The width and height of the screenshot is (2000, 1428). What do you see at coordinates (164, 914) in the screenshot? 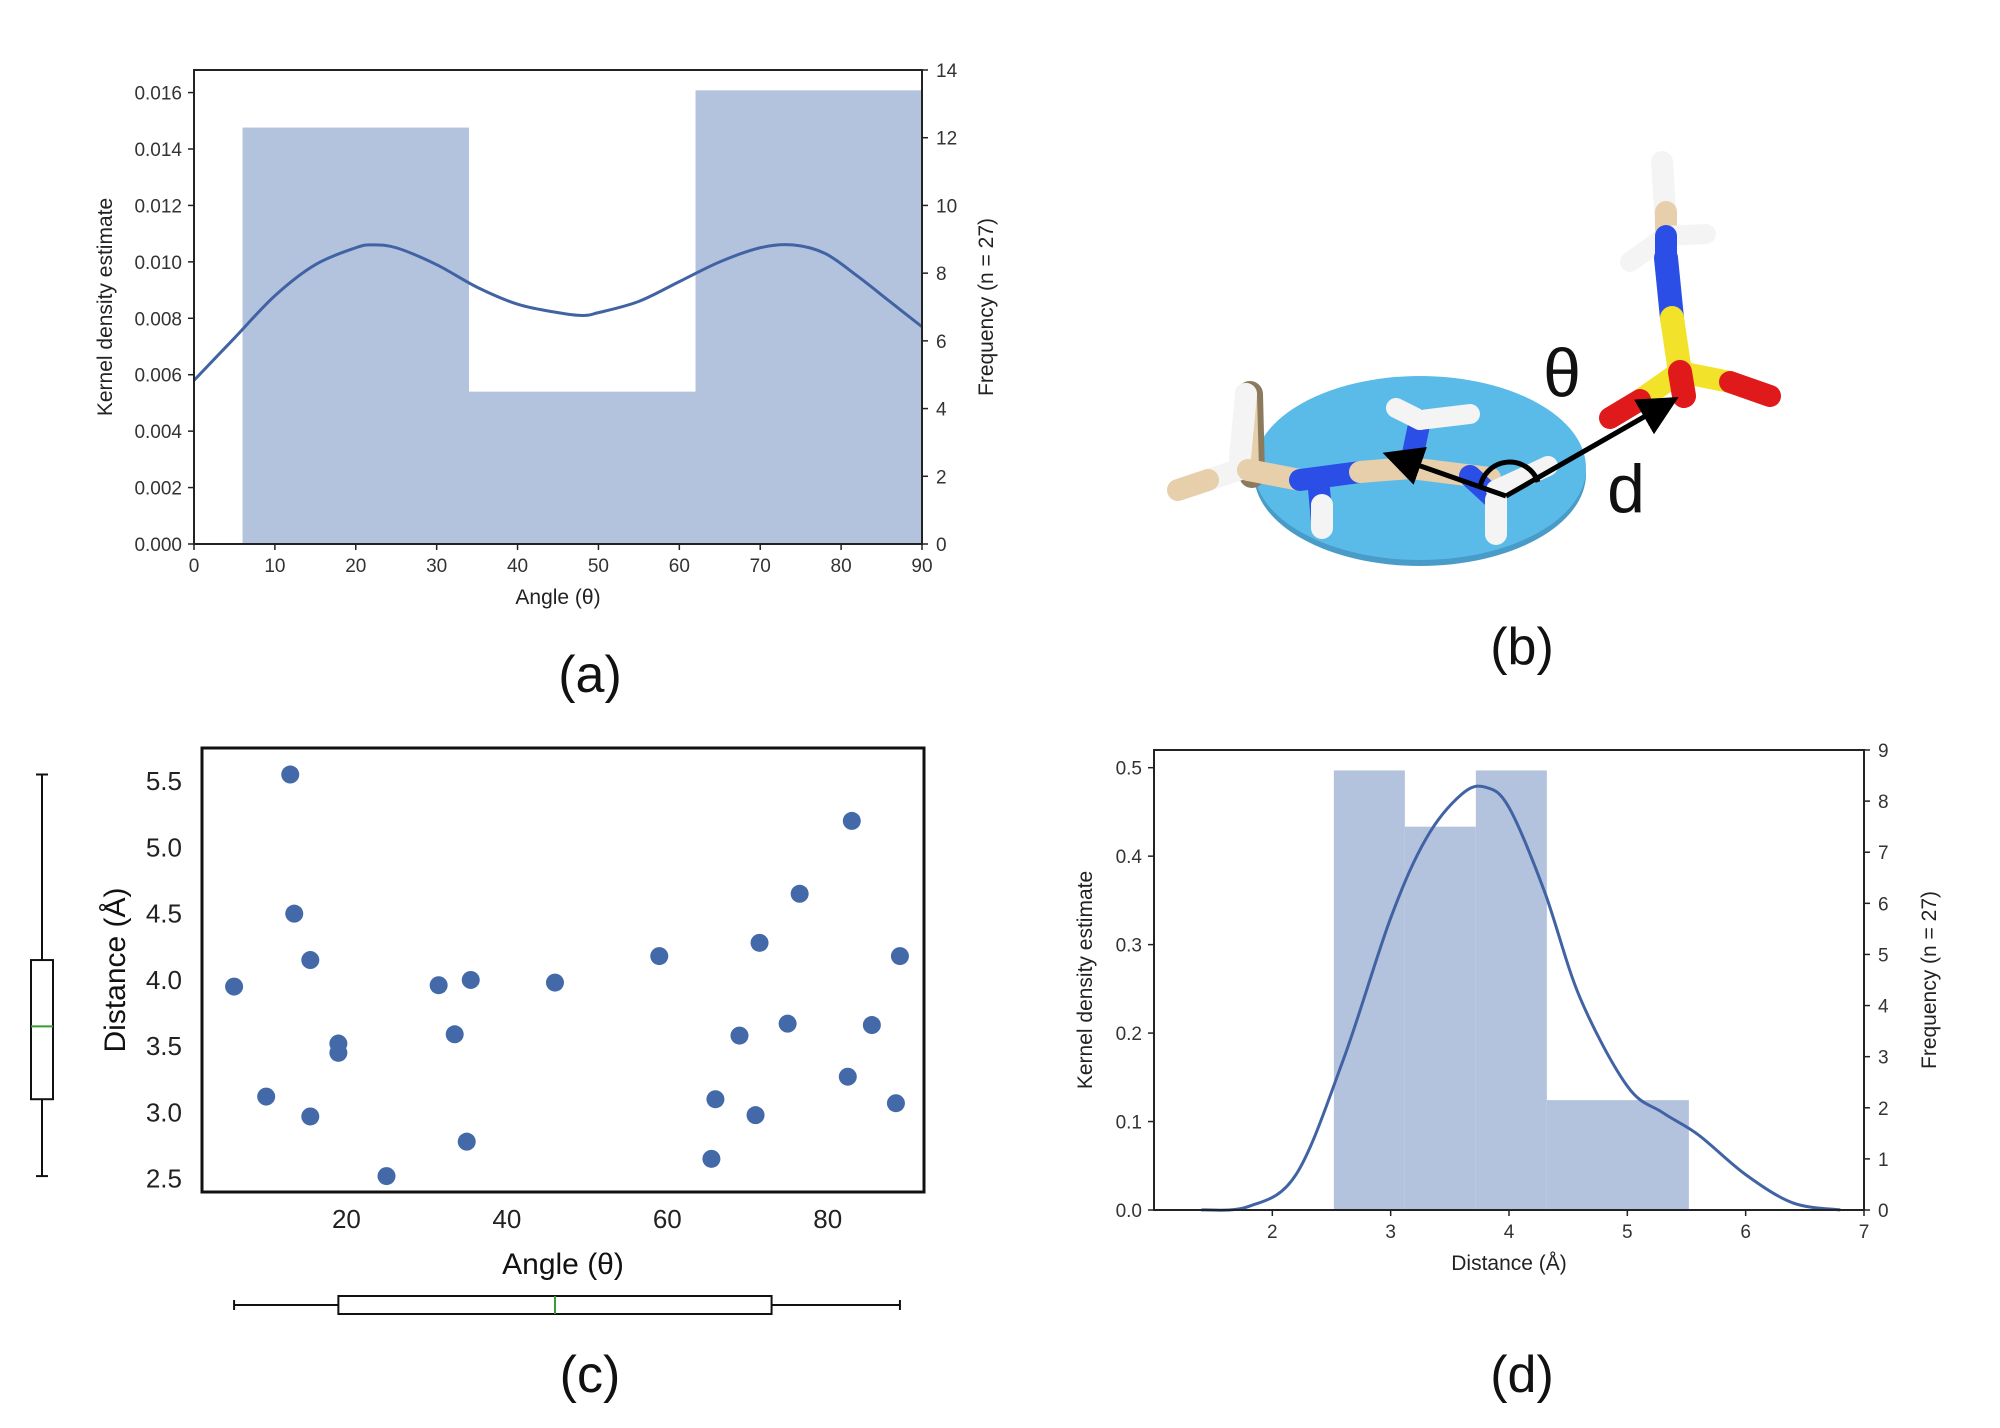
I see `y-tick-label: 4.5` at bounding box center [164, 914].